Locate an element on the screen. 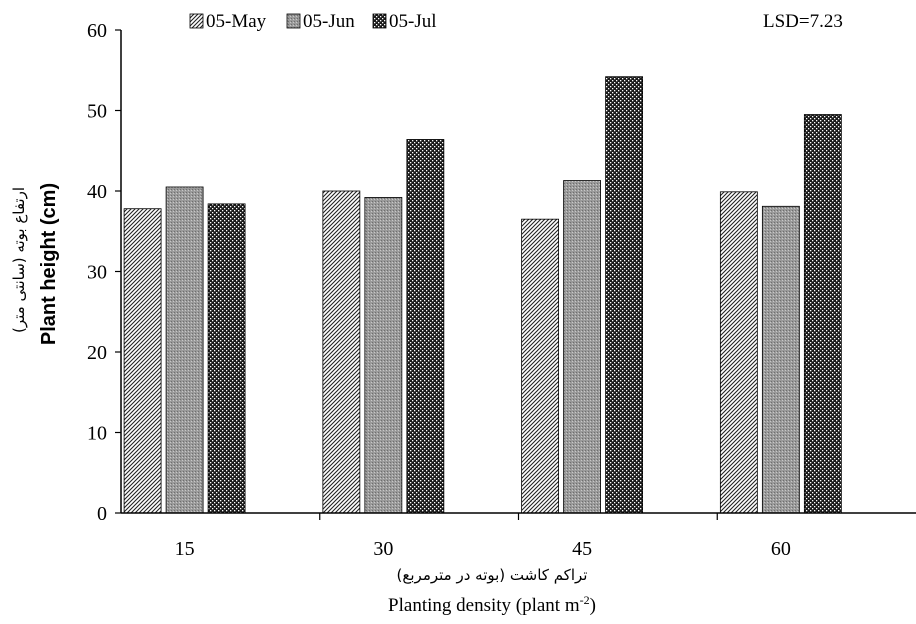 The image size is (916, 624). y-axis-label-persian: ارتفاع بوته (سانتی متر) is located at coordinates (19, 260).